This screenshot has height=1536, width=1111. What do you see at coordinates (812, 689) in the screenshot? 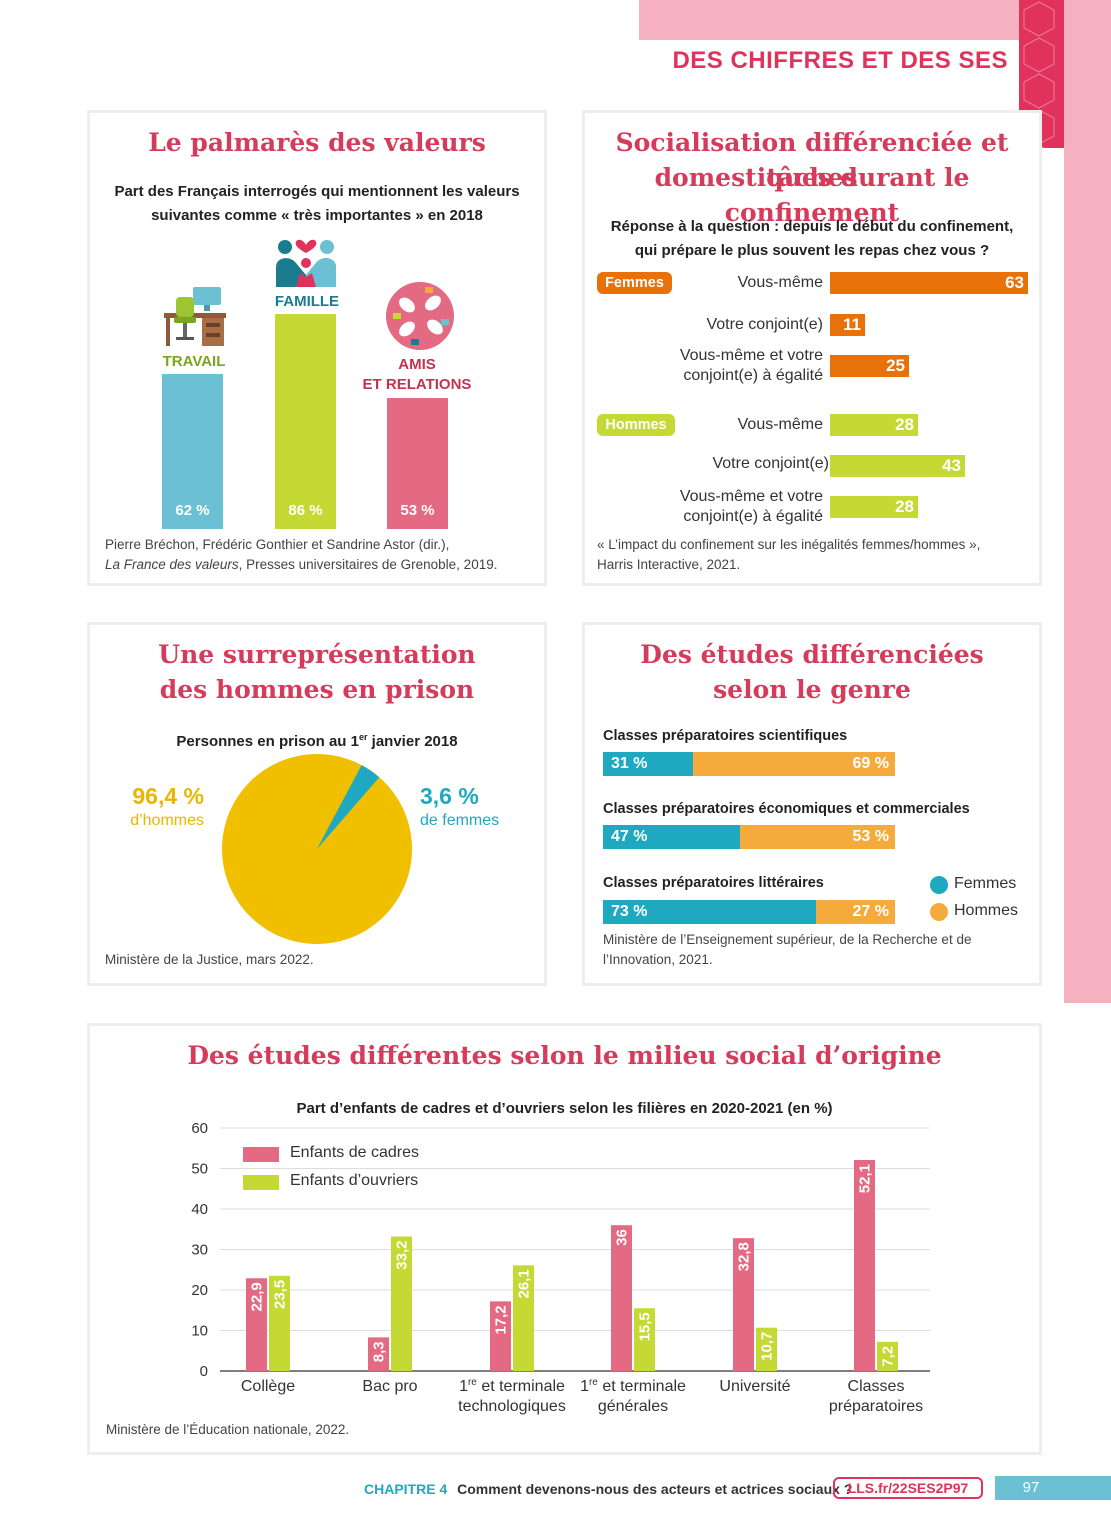
I see `etudes-genre-title-line2: selon le genre` at bounding box center [812, 689].